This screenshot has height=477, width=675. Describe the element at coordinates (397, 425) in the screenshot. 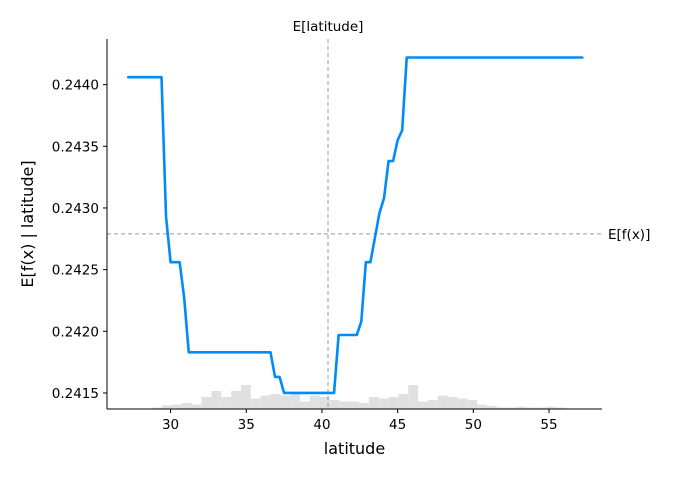

I see `x-tick-label: 45` at that location.